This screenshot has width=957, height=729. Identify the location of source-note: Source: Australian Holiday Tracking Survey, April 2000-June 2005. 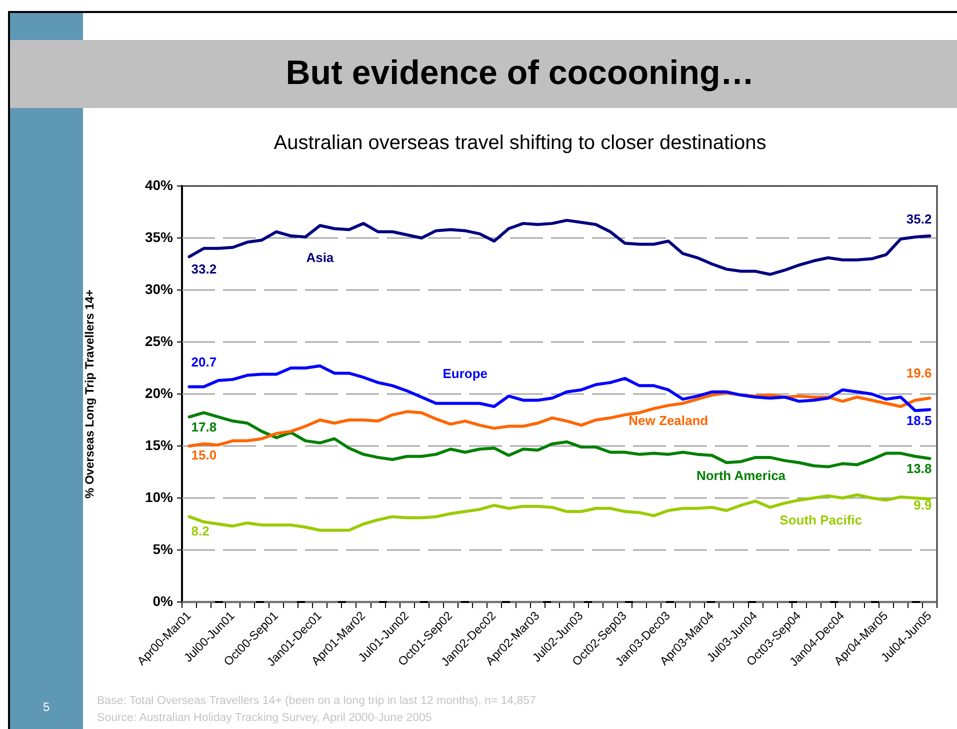
(264, 718).